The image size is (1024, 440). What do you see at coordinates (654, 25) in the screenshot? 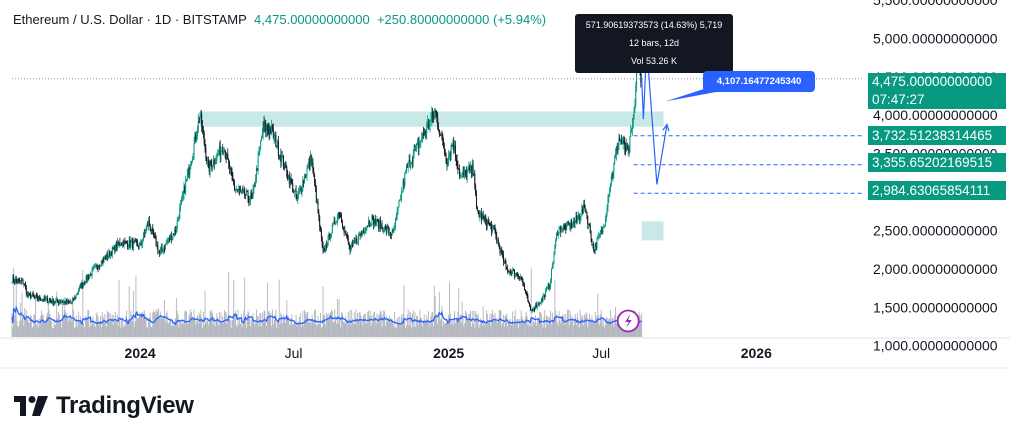
I see `measure-change: 571.90619373573 (14.63%) 5,719` at bounding box center [654, 25].